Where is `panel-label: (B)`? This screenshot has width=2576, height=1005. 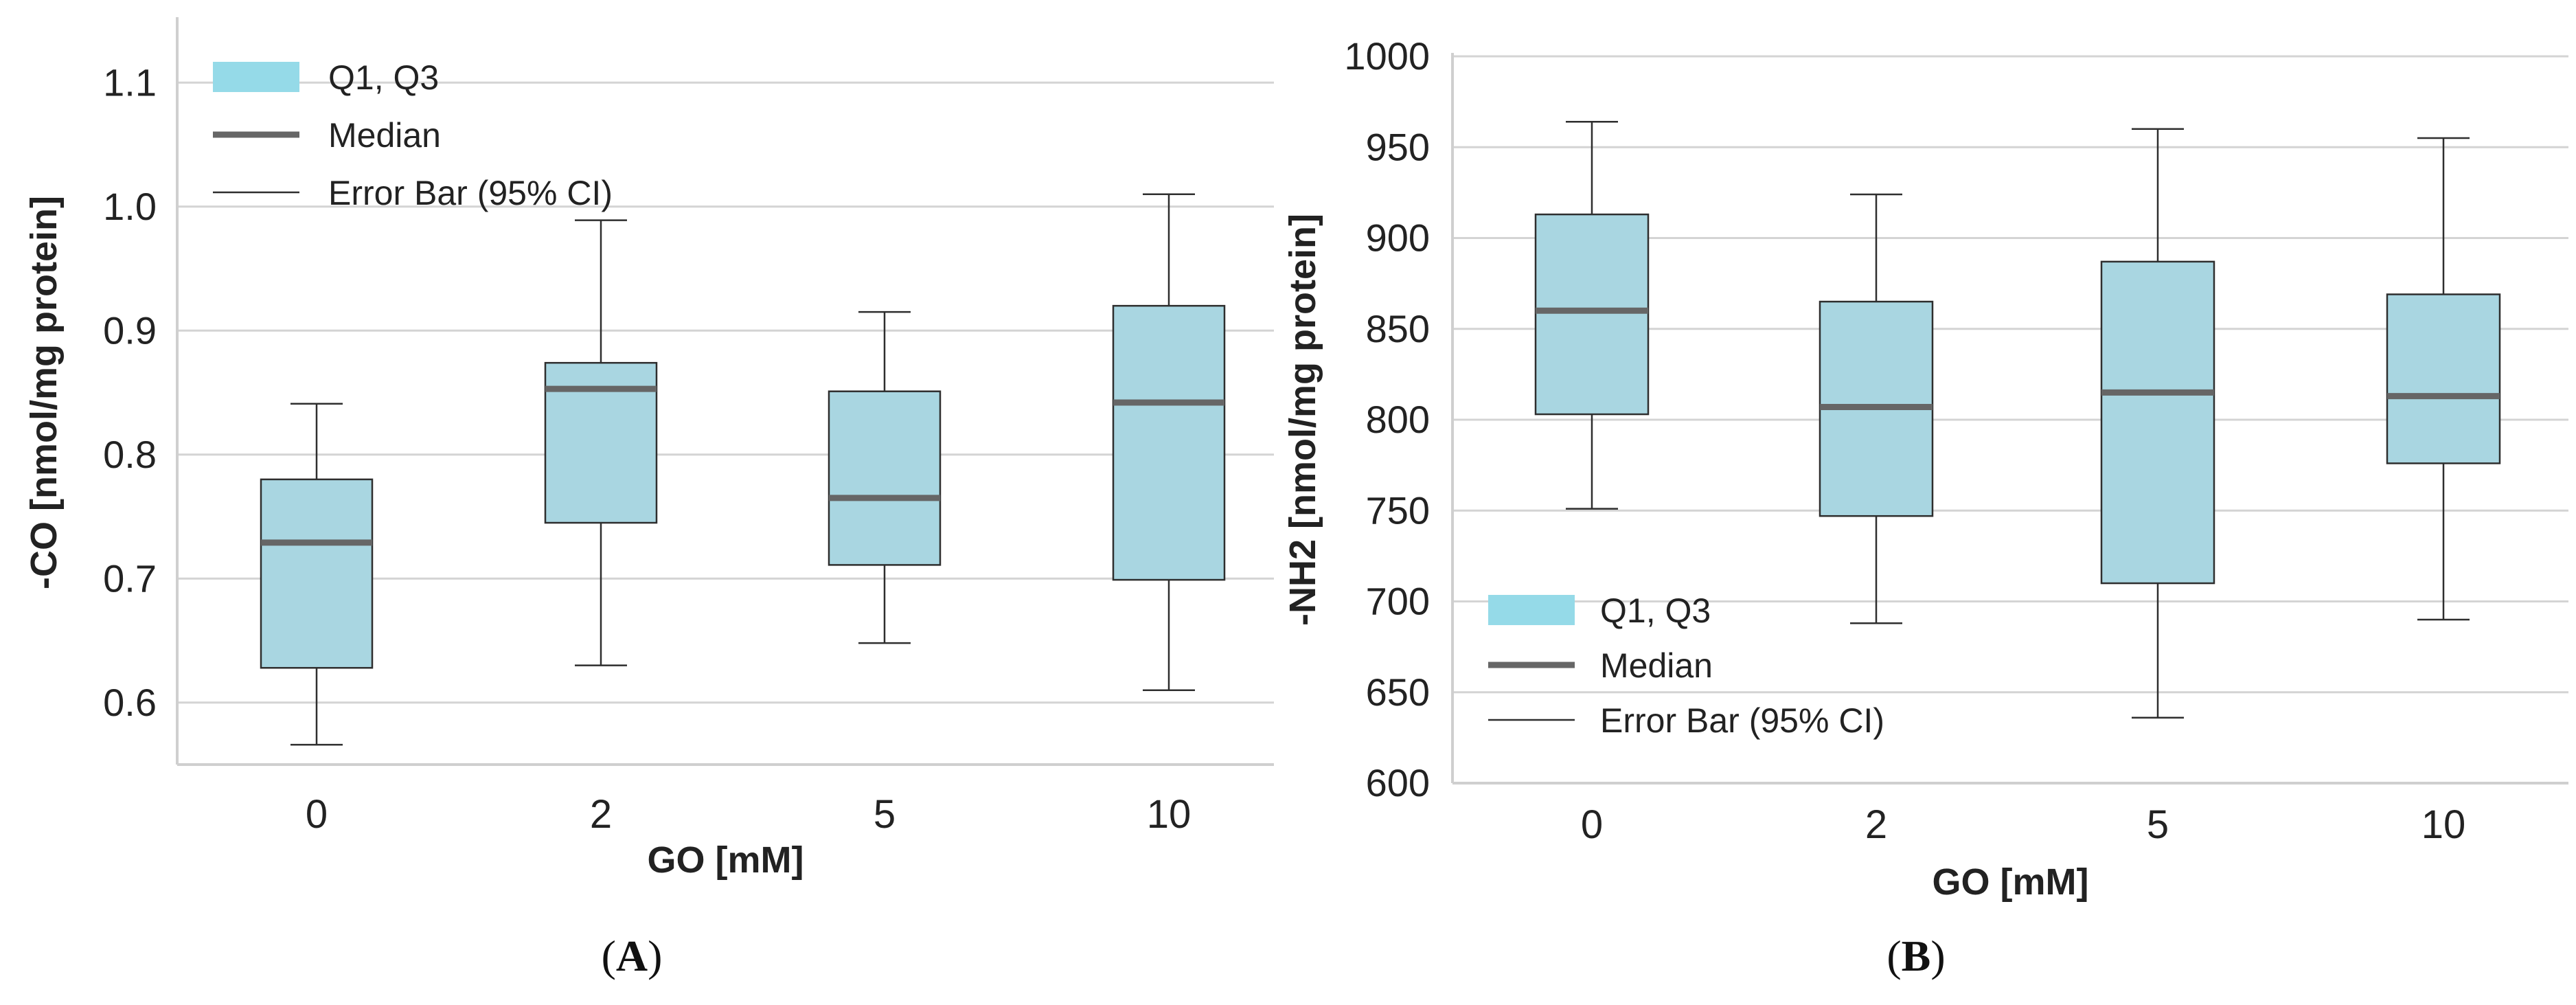
panel-label: (B) is located at coordinates (1916, 955).